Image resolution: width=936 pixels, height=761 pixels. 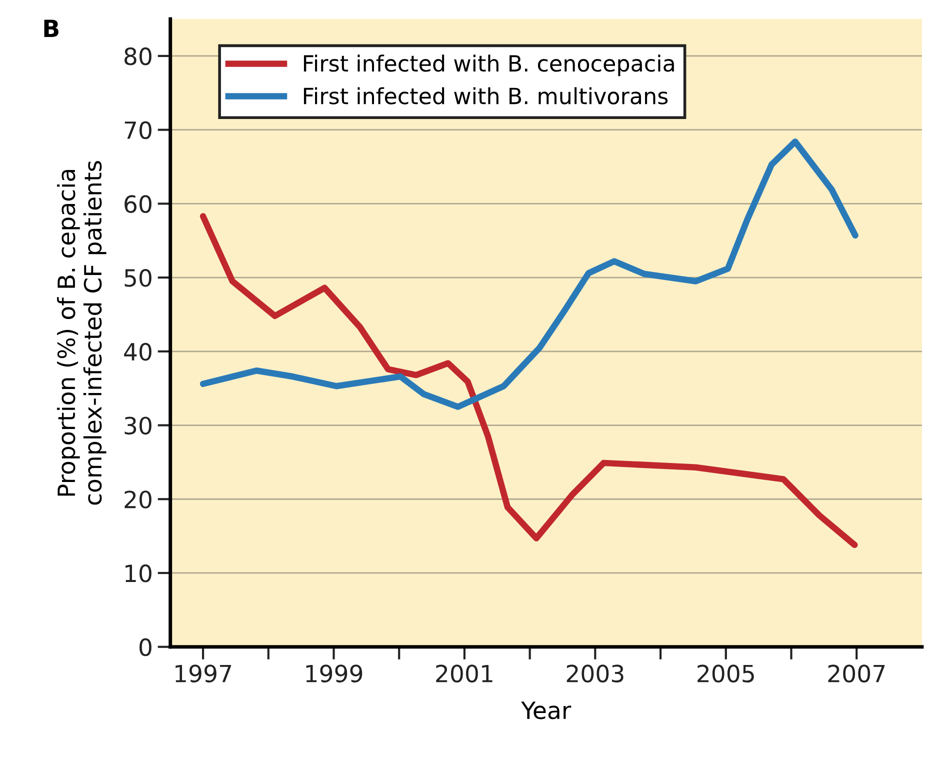 I want to click on y-tick-label: 10, so click(x=139, y=573).